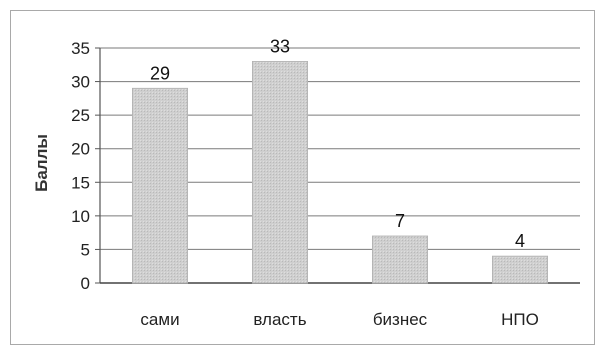  Describe the element at coordinates (41, 163) in the screenshot. I see `y-axis-title: Баллы` at that location.